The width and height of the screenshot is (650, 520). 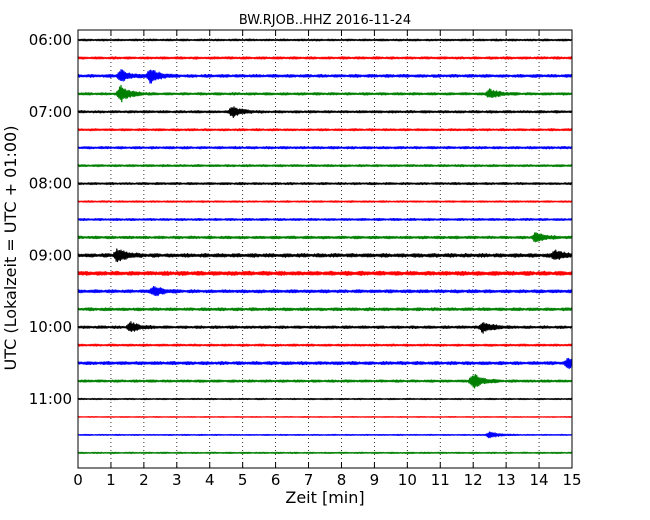 What do you see at coordinates (243, 480) in the screenshot?
I see `x-tick-label: 5` at bounding box center [243, 480].